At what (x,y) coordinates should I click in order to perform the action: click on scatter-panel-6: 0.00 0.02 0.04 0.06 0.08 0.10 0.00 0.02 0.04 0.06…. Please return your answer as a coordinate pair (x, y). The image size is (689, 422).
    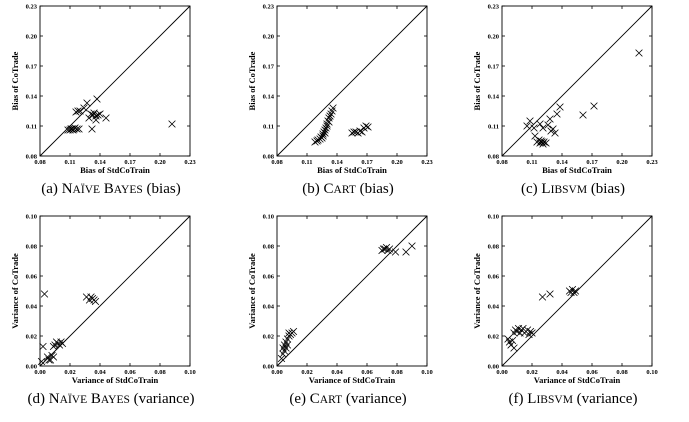
    Looking at the image, I should click on (565, 299).